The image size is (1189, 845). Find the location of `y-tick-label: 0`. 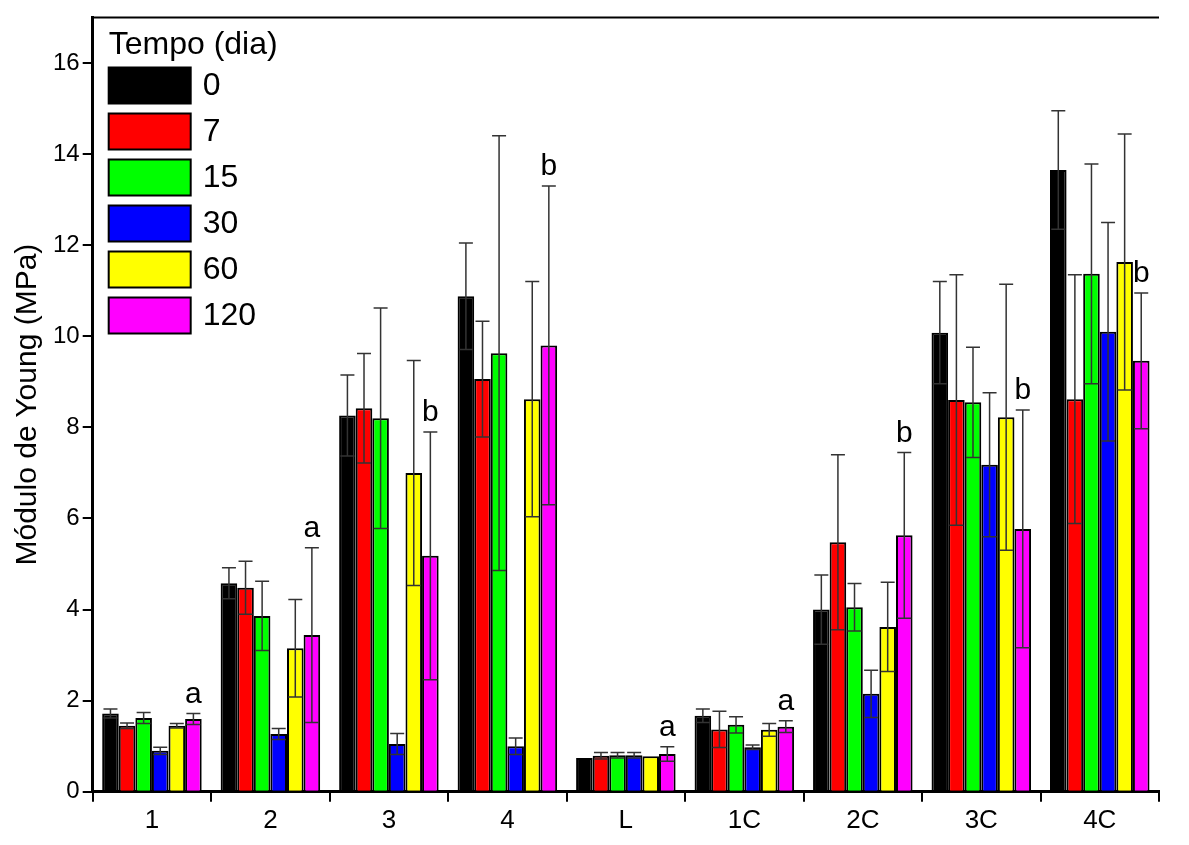

y-tick-label: 0 is located at coordinates (73, 790).